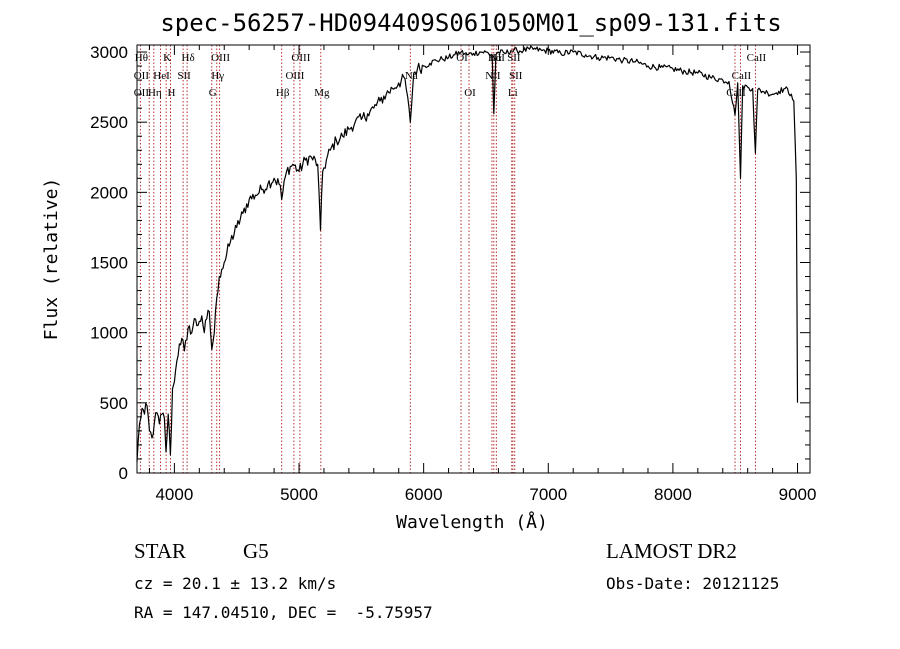  Describe the element at coordinates (472, 522) in the screenshot. I see `x-axis-label: Wavelength (Å)` at that location.